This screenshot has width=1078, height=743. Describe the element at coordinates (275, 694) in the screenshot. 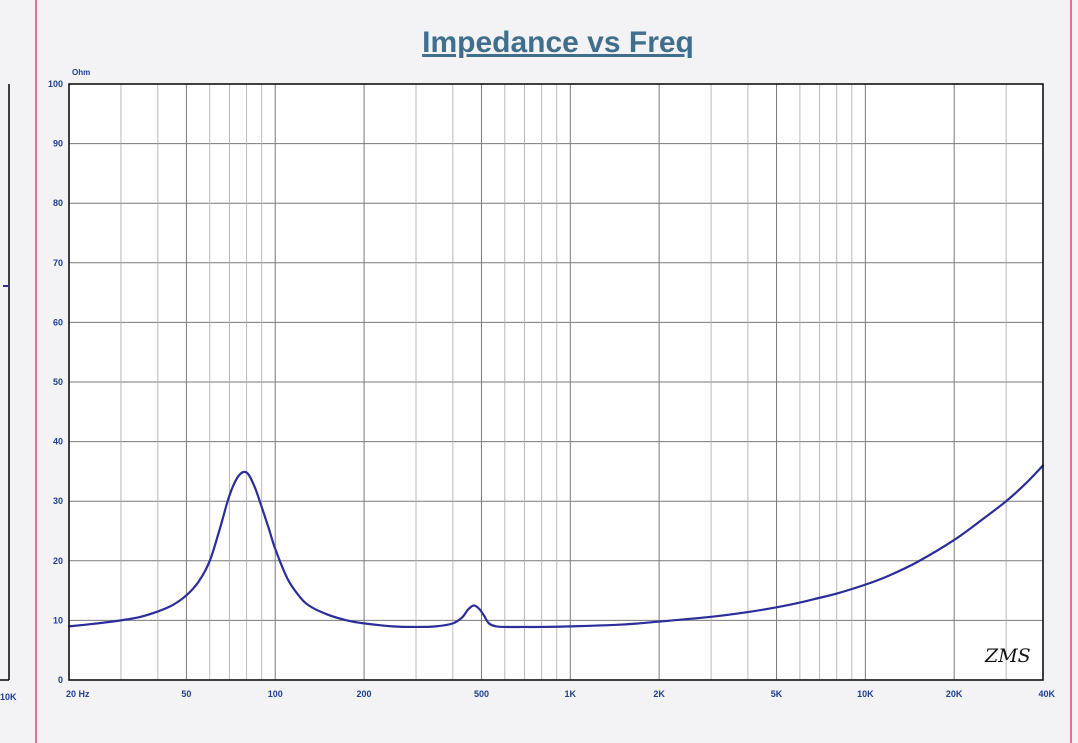

I see `x-tick-label: 100` at that location.